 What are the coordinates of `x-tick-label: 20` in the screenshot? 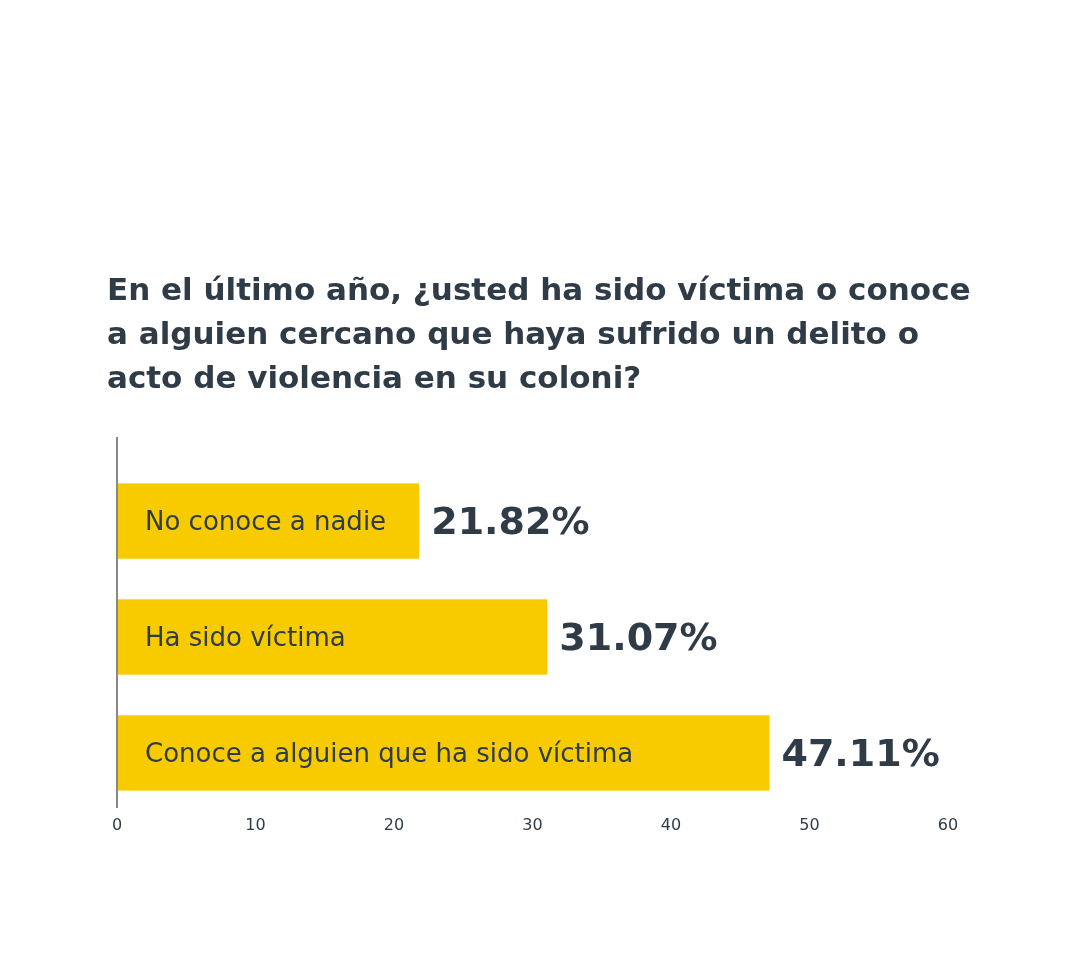 It's located at (394, 824).